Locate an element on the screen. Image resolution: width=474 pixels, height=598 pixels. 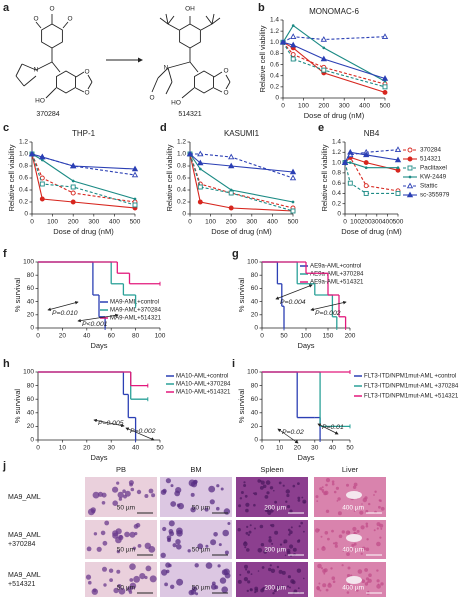
x-tick-label: 500 is located at coordinates (398, 222).